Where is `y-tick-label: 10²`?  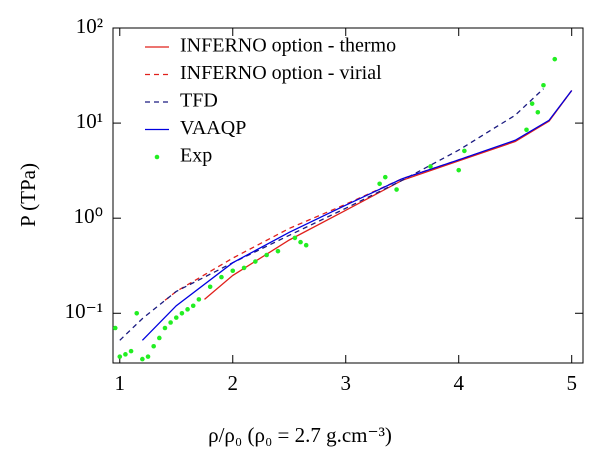 y-tick-label: 10² is located at coordinates (89, 26).